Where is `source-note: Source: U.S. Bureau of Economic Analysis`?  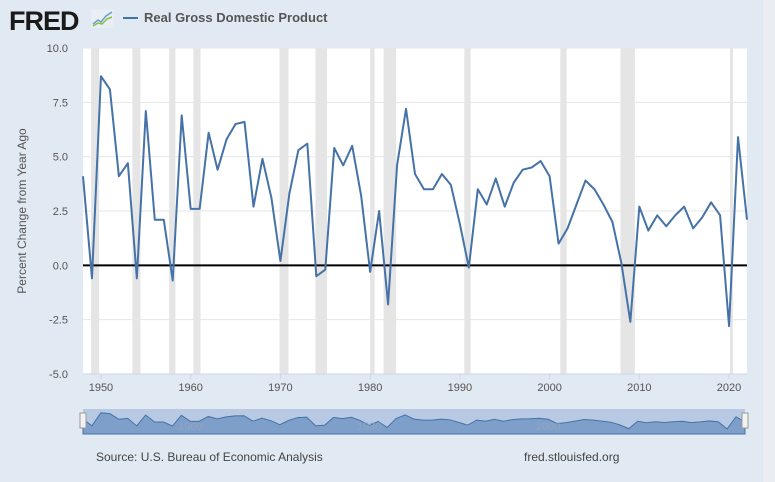 source-note: Source: U.S. Bureau of Economic Analysis is located at coordinates (209, 457).